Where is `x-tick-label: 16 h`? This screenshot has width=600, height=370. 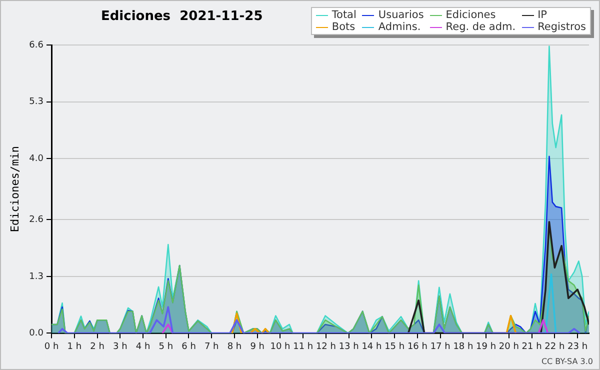 x-tick-label: 16 h is located at coordinates (417, 347).